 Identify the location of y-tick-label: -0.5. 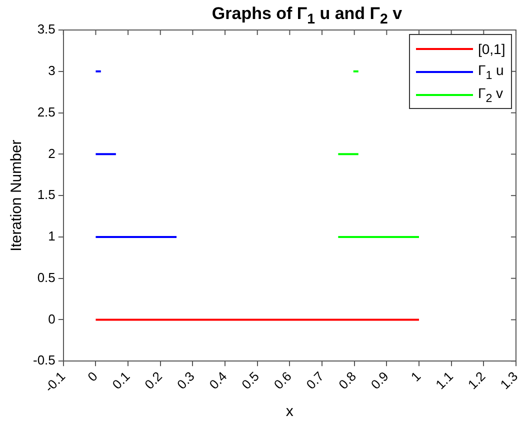
(44, 360).